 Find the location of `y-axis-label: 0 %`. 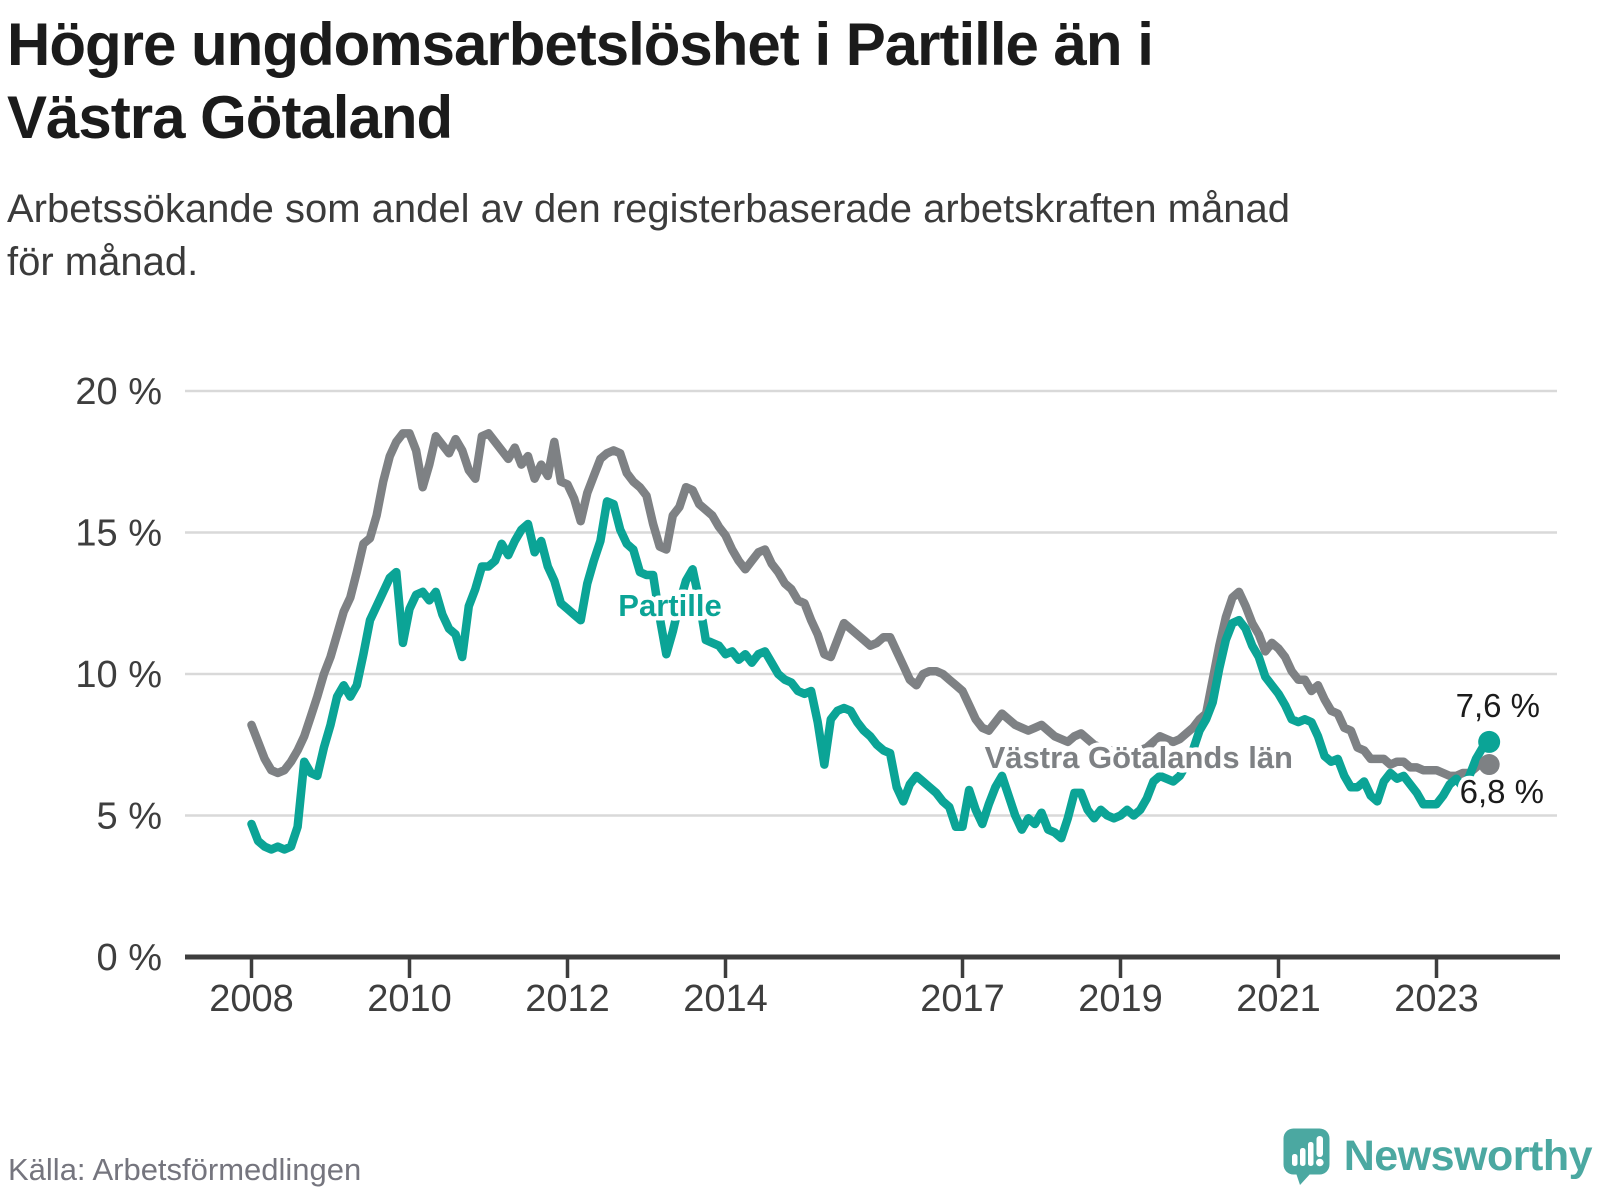

y-axis-label: 0 % is located at coordinates (129, 958).